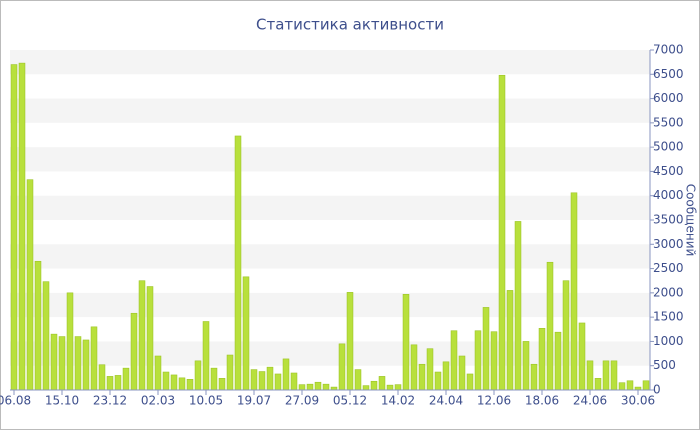  Describe the element at coordinates (302, 401) in the screenshot. I see `x-tick-label: 27.09` at that location.